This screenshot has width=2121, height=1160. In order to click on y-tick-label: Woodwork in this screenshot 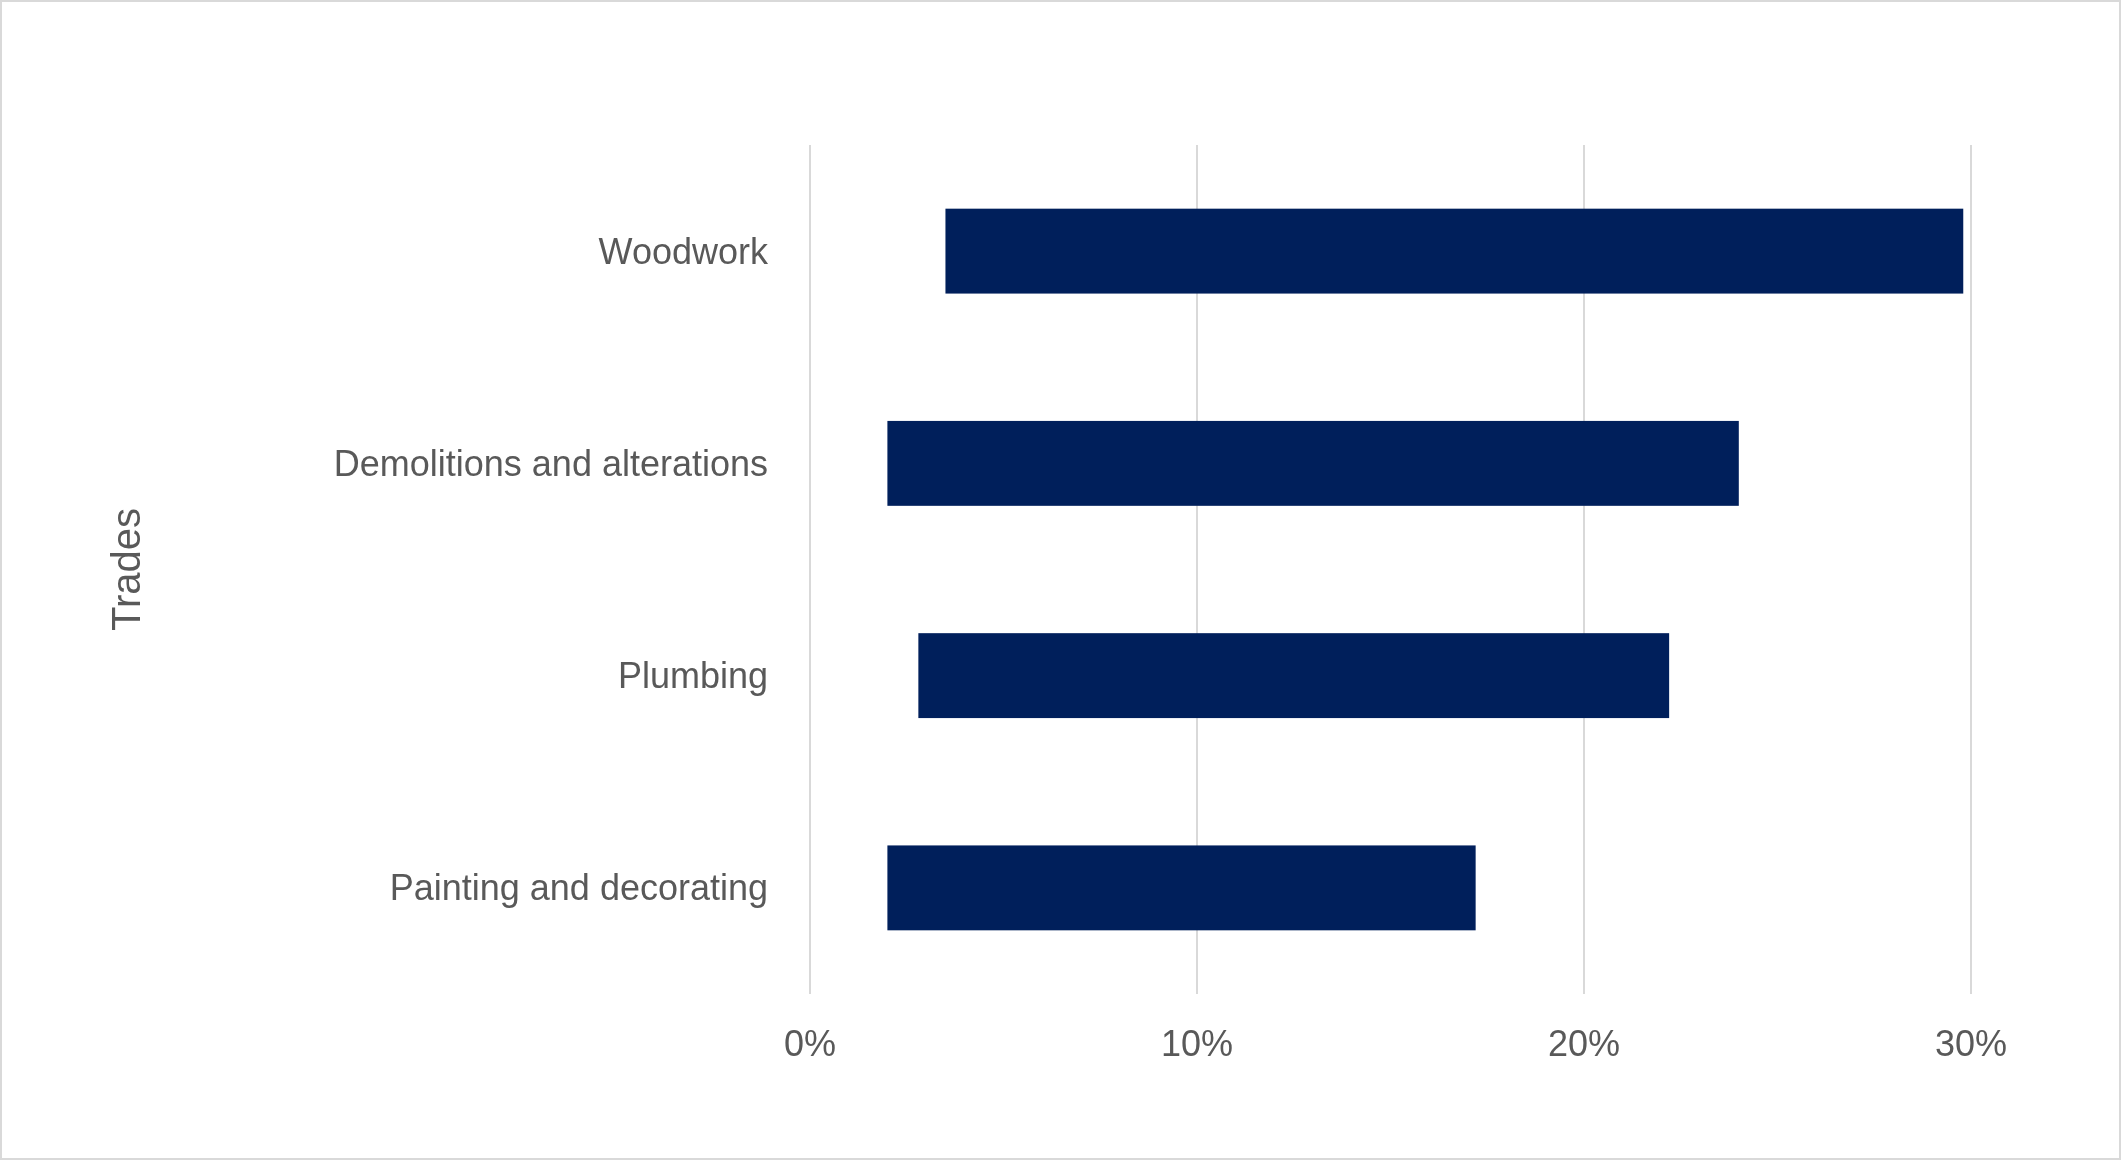, I will do `click(683, 251)`.